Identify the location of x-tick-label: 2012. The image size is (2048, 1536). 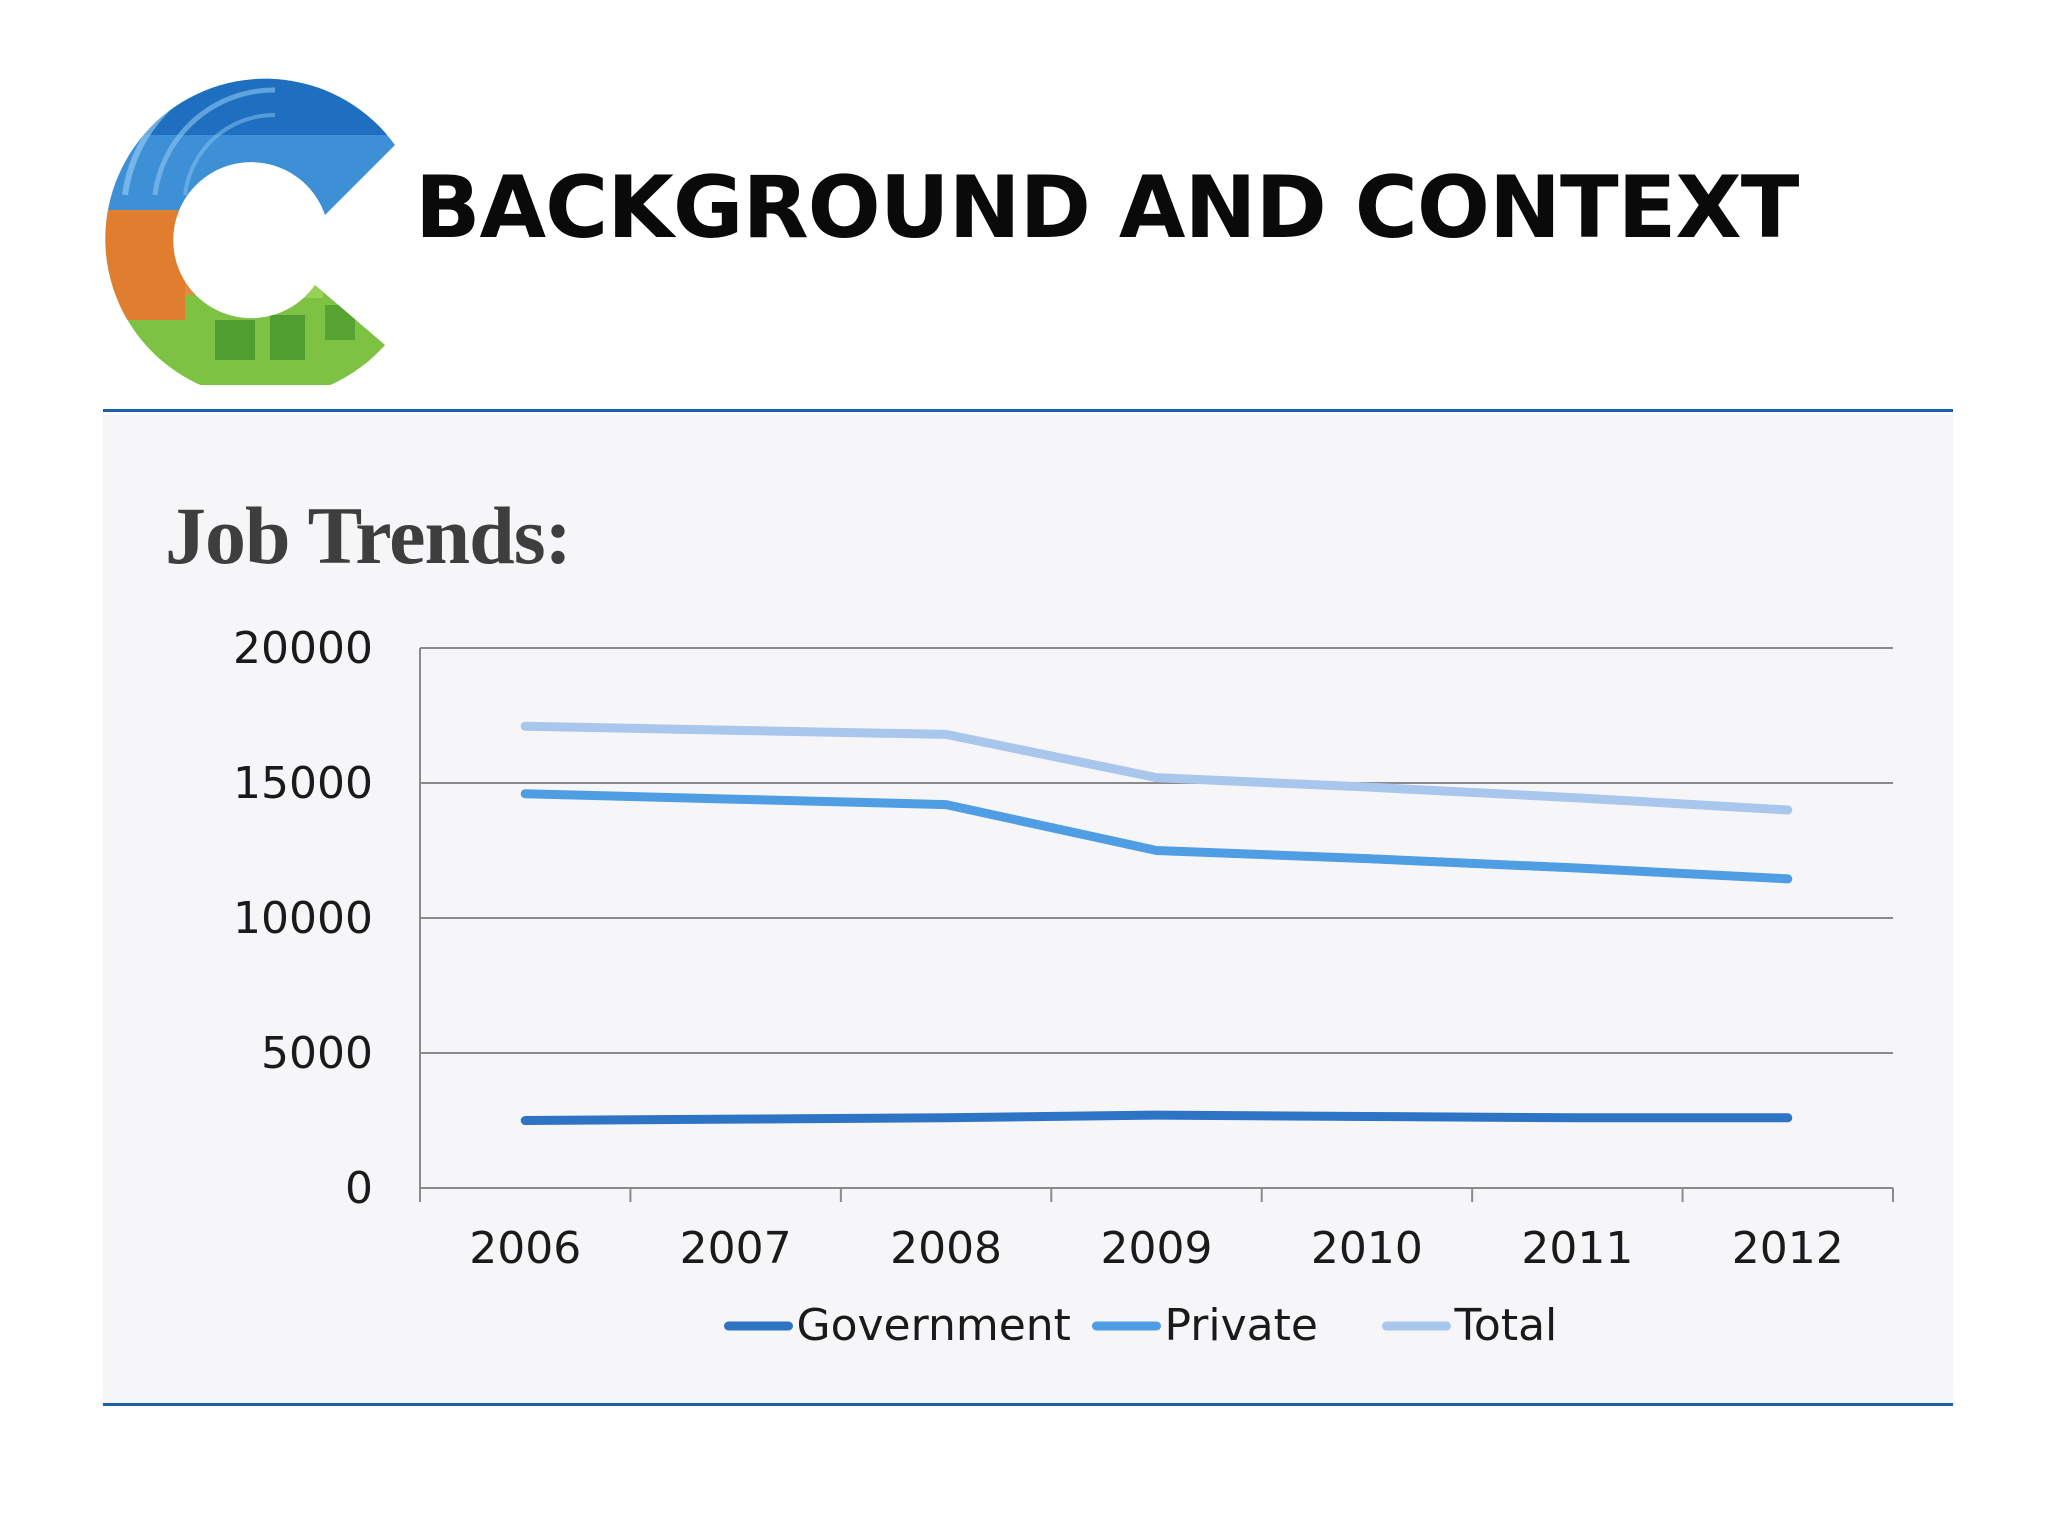
(1788, 1248).